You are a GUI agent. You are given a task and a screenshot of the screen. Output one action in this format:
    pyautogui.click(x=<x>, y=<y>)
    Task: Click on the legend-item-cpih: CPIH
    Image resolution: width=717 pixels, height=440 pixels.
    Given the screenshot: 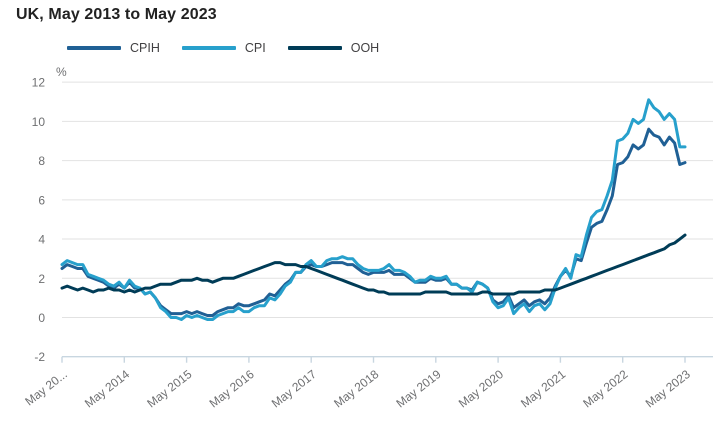 What is the action you would take?
    pyautogui.click(x=113, y=48)
    